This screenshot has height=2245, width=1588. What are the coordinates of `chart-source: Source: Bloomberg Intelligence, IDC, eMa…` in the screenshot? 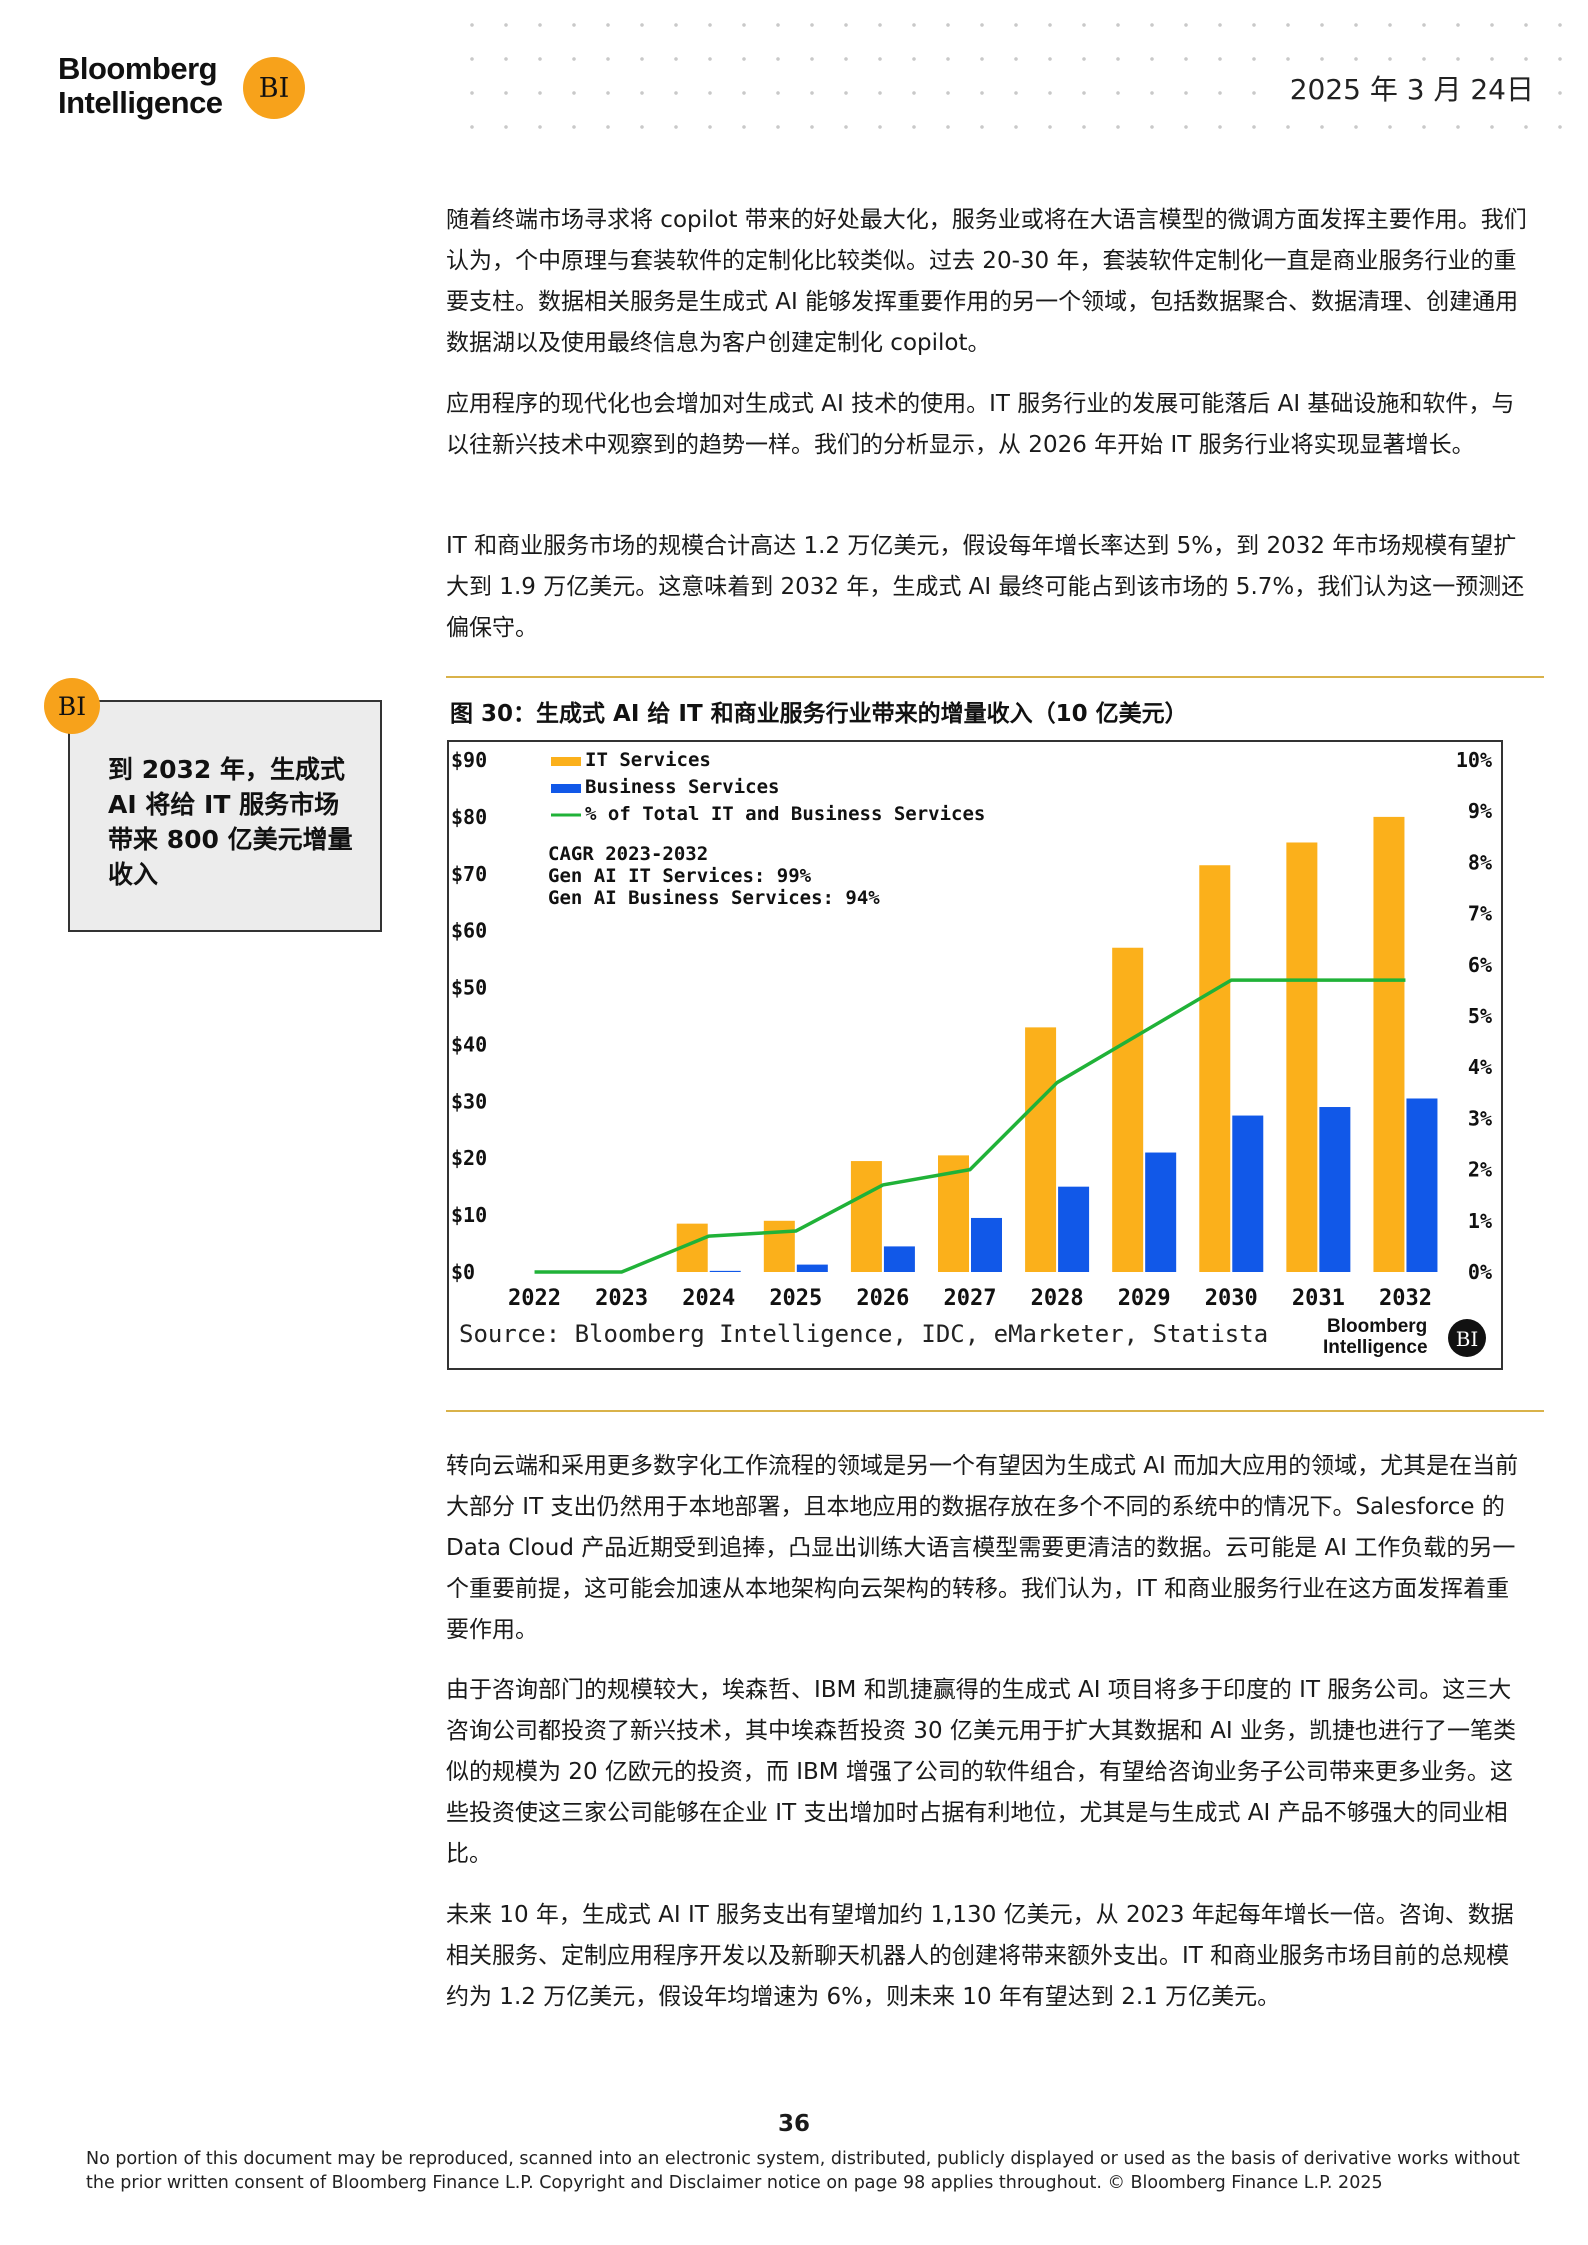 It's located at (863, 1334).